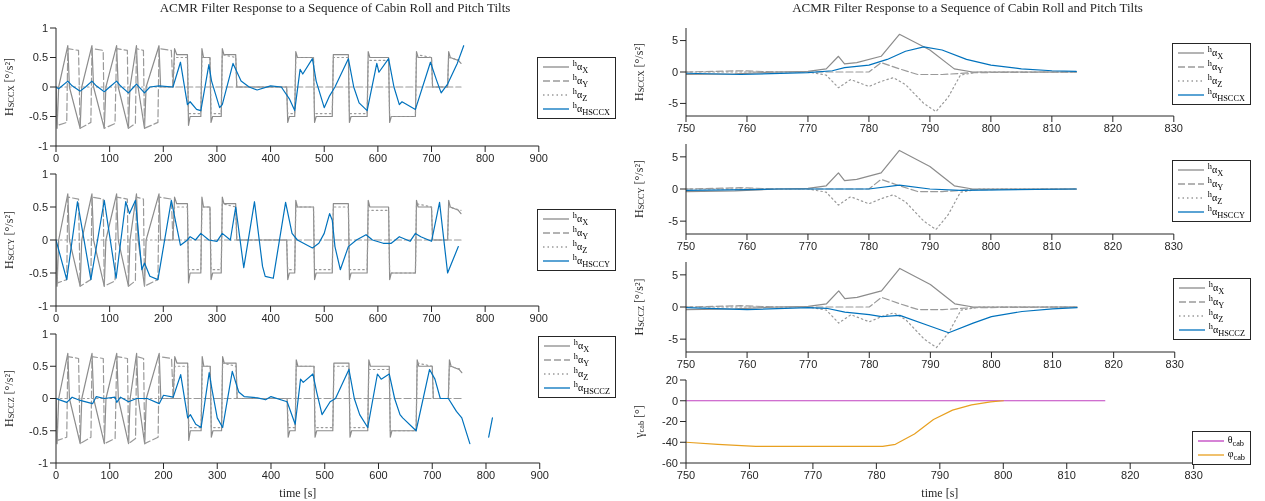 This screenshot has width=1265, height=501. Describe the element at coordinates (671, 379) in the screenshot. I see `y-tick-label: 20` at that location.